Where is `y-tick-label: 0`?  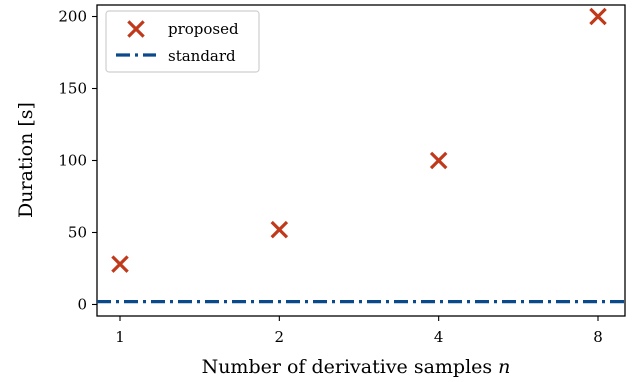
y-tick-label: 0 is located at coordinates (82, 304).